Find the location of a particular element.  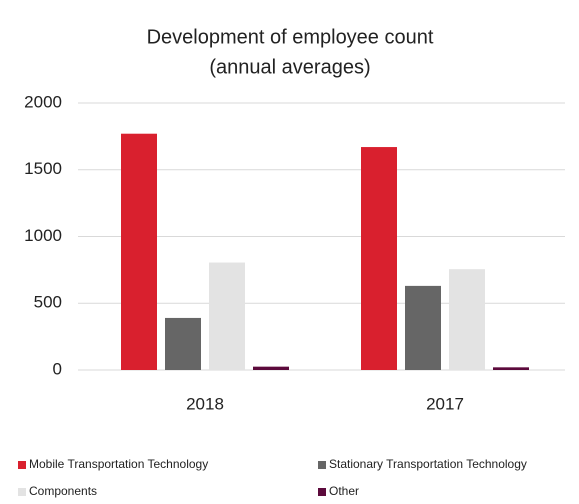

chart-title: Development of employee count is located at coordinates (290, 37).